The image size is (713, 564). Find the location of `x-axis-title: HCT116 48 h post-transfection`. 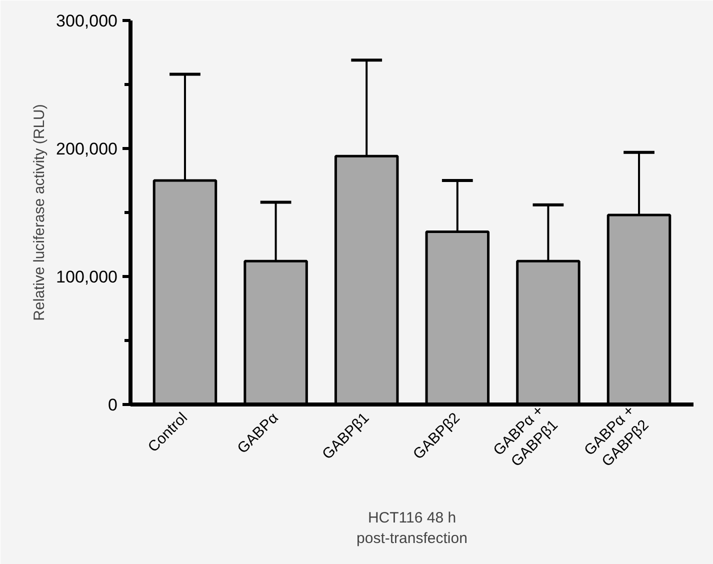

x-axis-title: HCT116 48 h post-transfection is located at coordinates (412, 529).